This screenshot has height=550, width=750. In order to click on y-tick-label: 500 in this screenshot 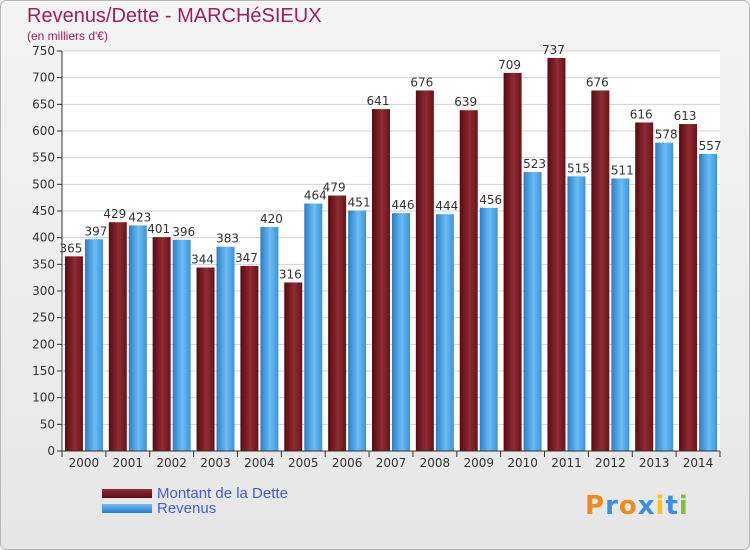, I will do `click(43, 184)`.